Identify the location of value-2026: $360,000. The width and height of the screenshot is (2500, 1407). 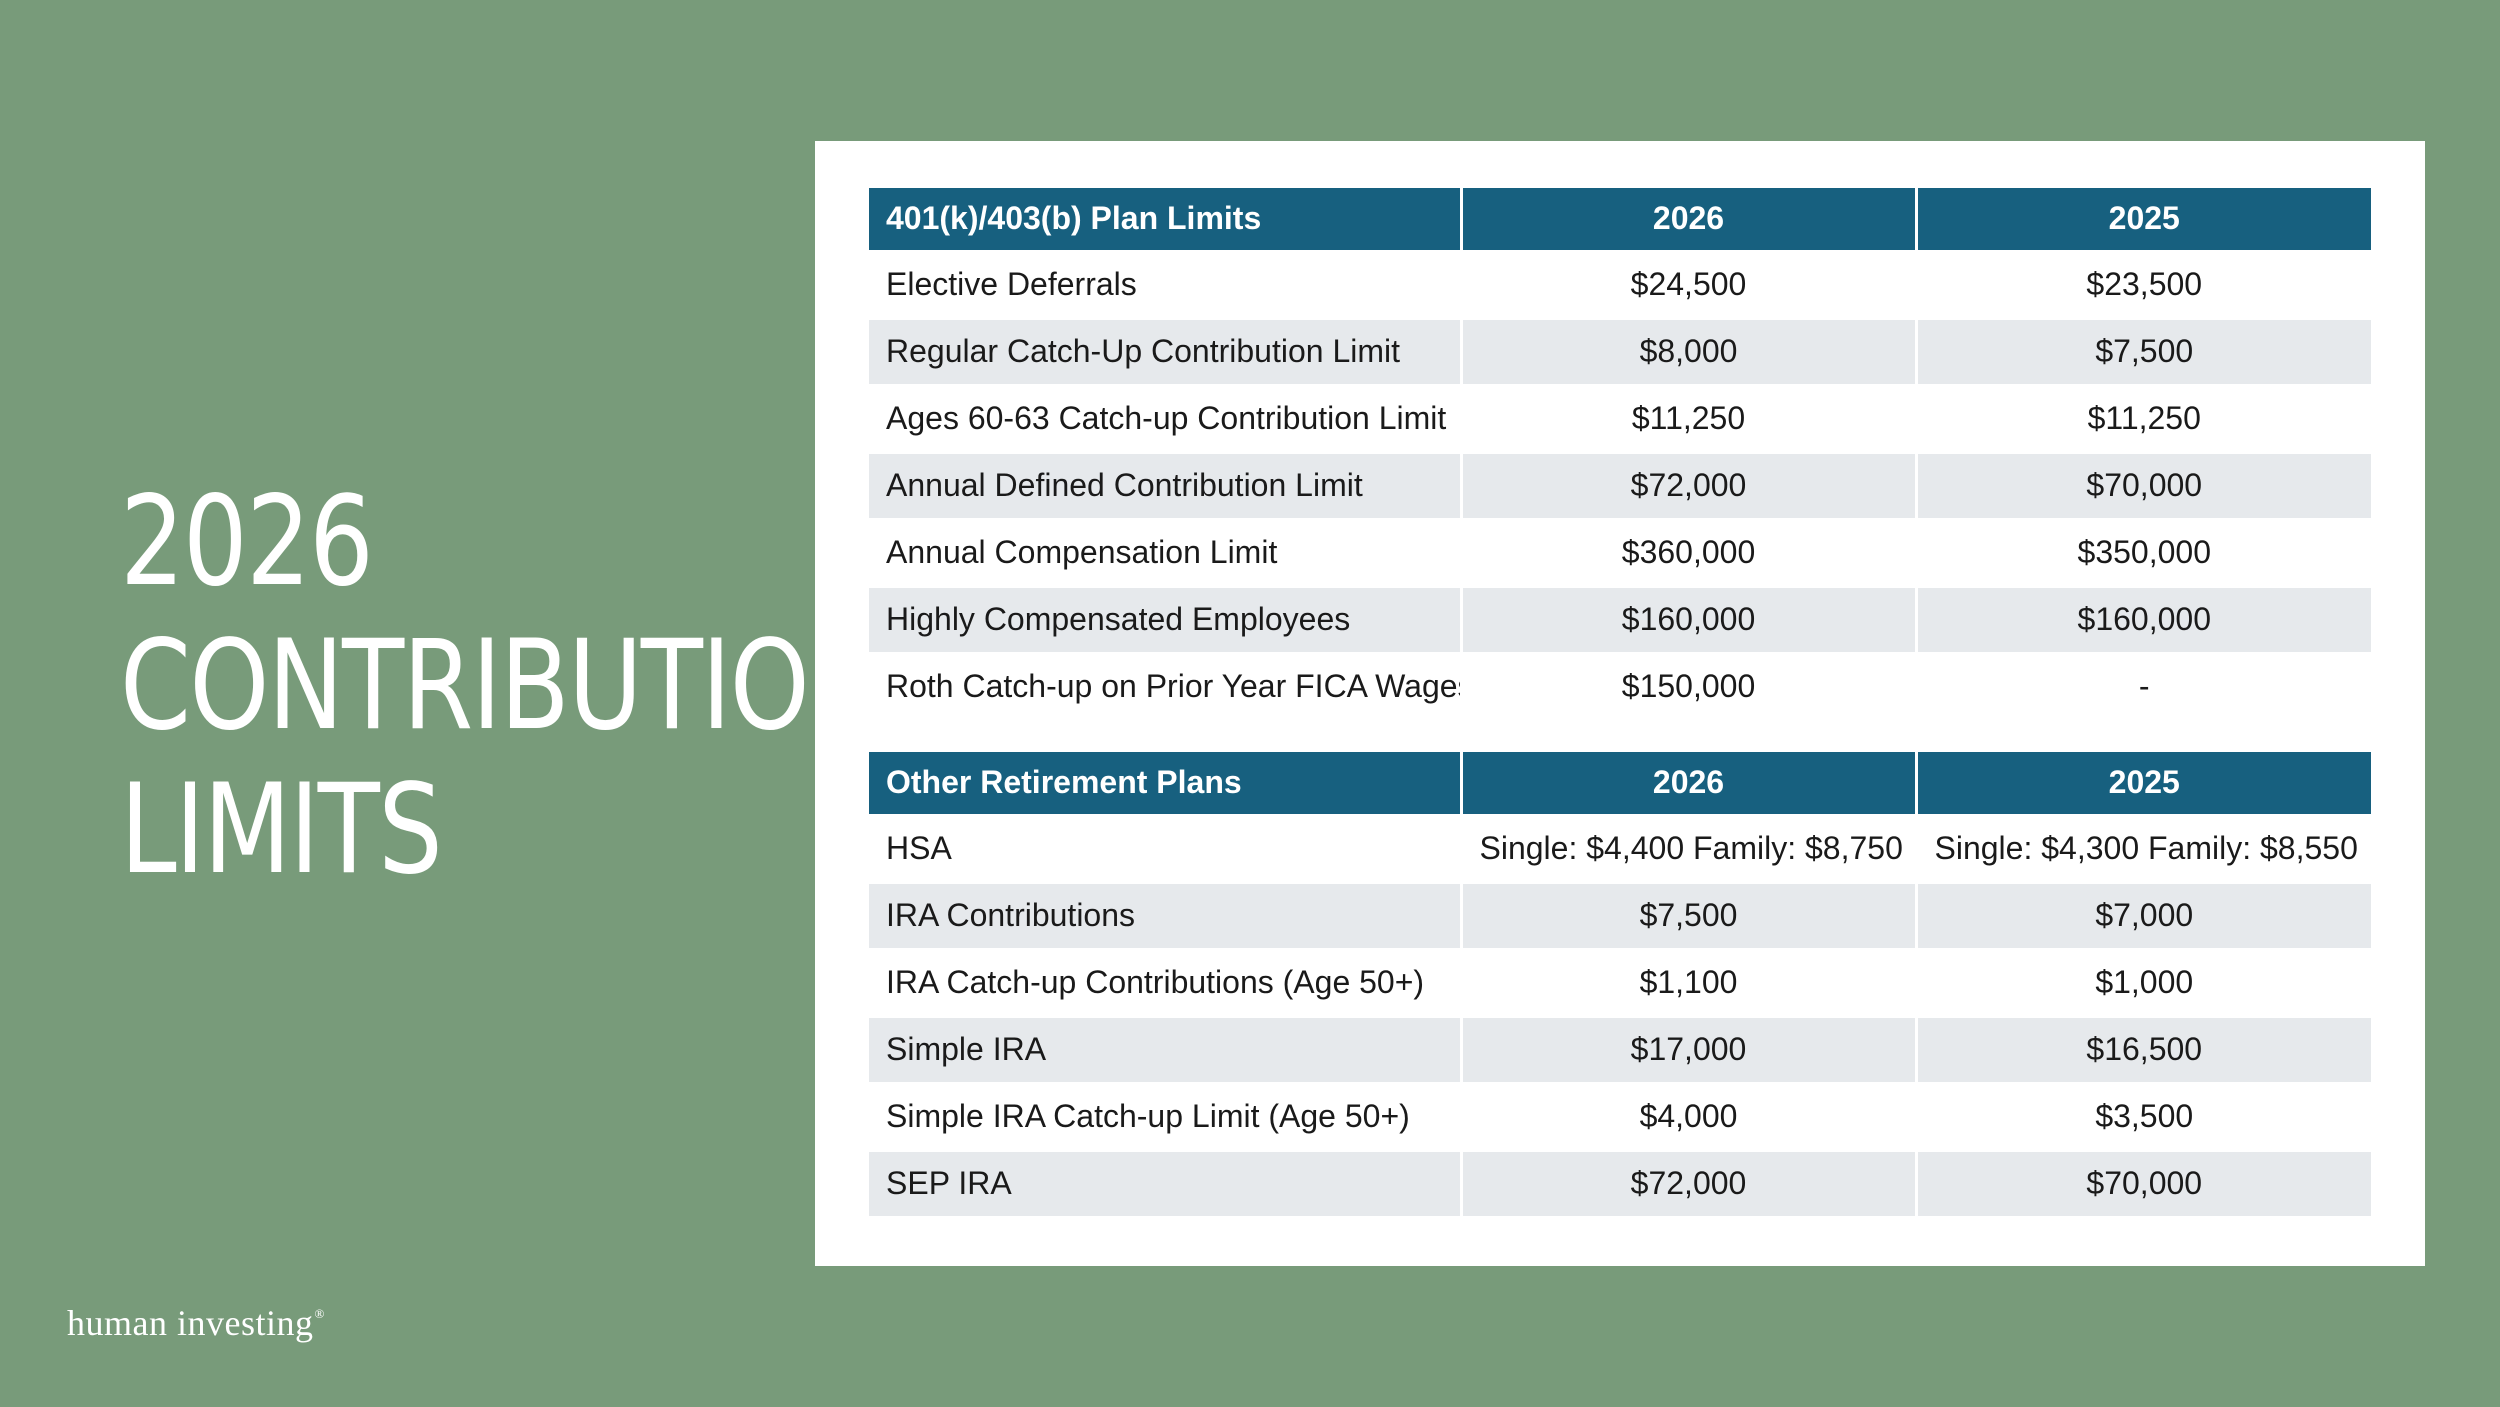
(1689, 553).